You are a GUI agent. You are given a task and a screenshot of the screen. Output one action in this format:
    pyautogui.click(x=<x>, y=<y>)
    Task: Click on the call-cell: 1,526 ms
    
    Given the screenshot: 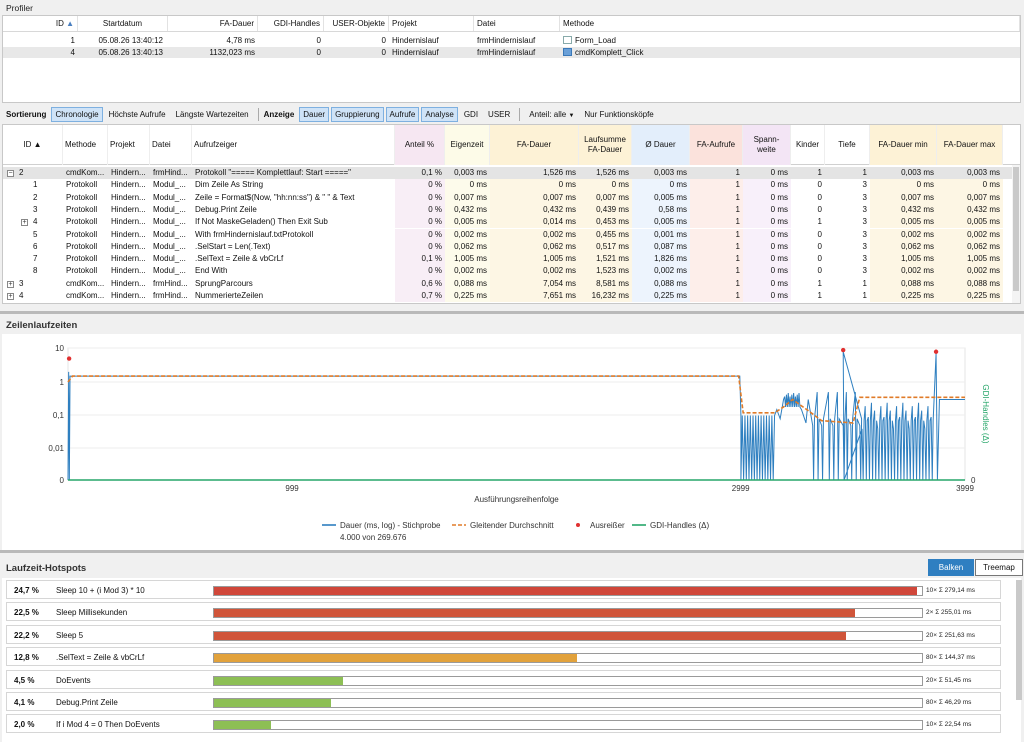 What is the action you would take?
    pyautogui.click(x=559, y=172)
    